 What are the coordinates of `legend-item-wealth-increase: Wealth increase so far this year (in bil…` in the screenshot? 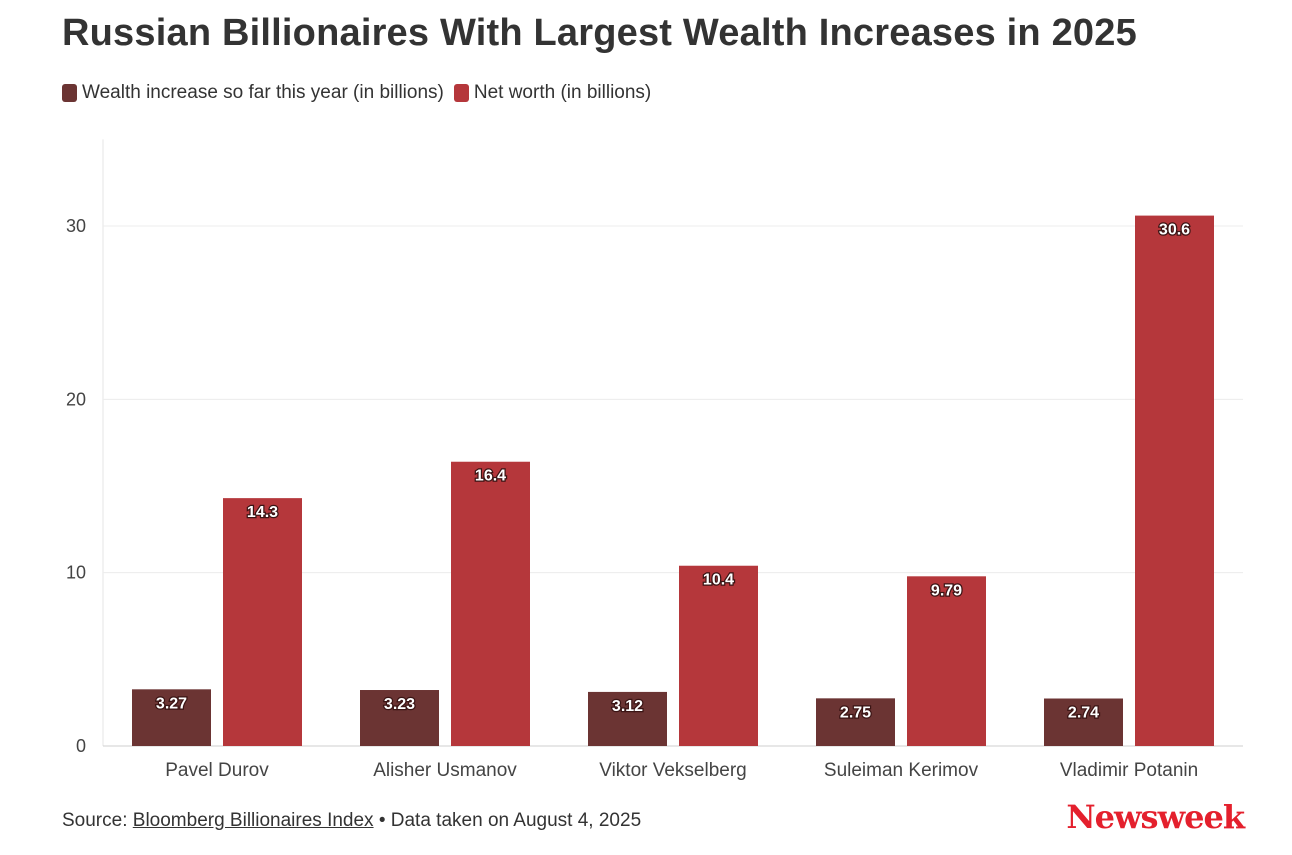 It's located at (253, 93).